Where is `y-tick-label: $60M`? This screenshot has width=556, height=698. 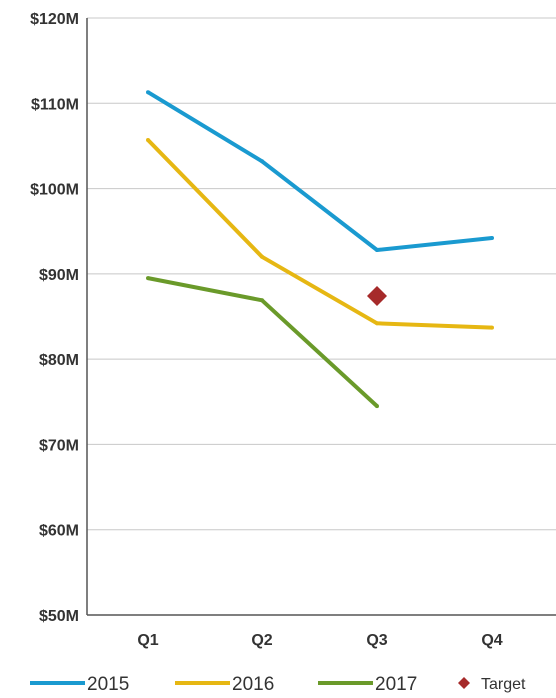 y-tick-label: $60M is located at coordinates (59, 531).